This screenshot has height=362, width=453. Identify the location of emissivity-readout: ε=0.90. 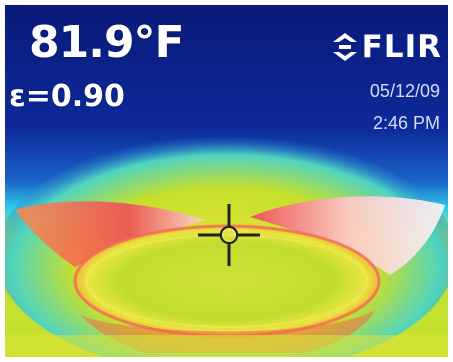
(67, 96).